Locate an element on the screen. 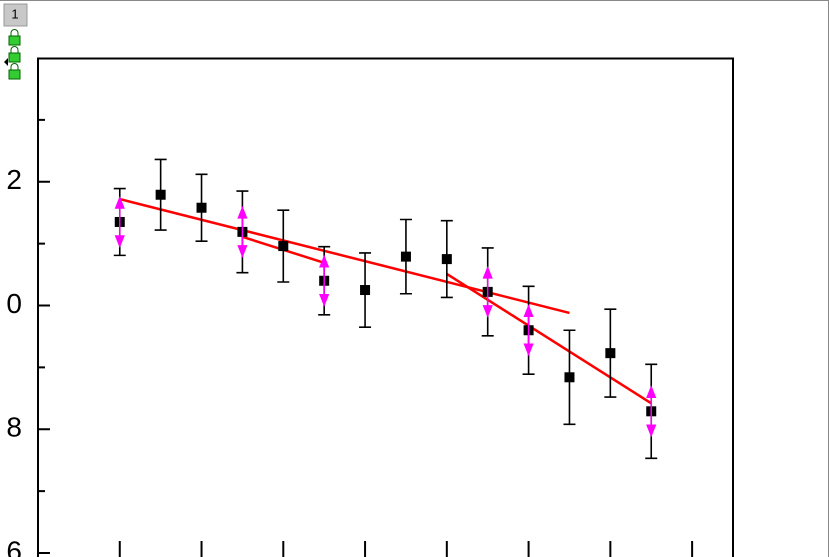 Image resolution: width=829 pixels, height=557 pixels. y-tick-label: 6 is located at coordinates (14, 546).